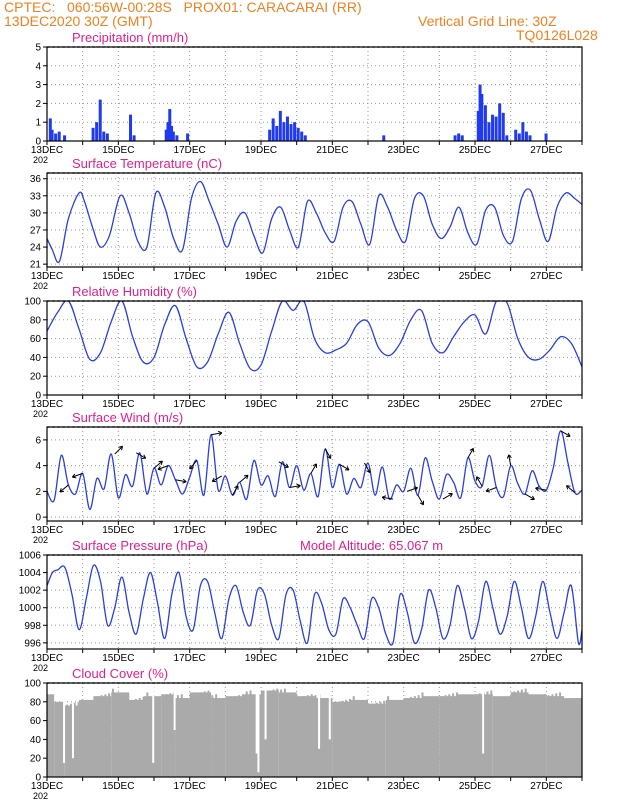 The image size is (618, 800). What do you see at coordinates (120, 673) in the screenshot?
I see `panel-title: Cloud Cover (%)` at bounding box center [120, 673].